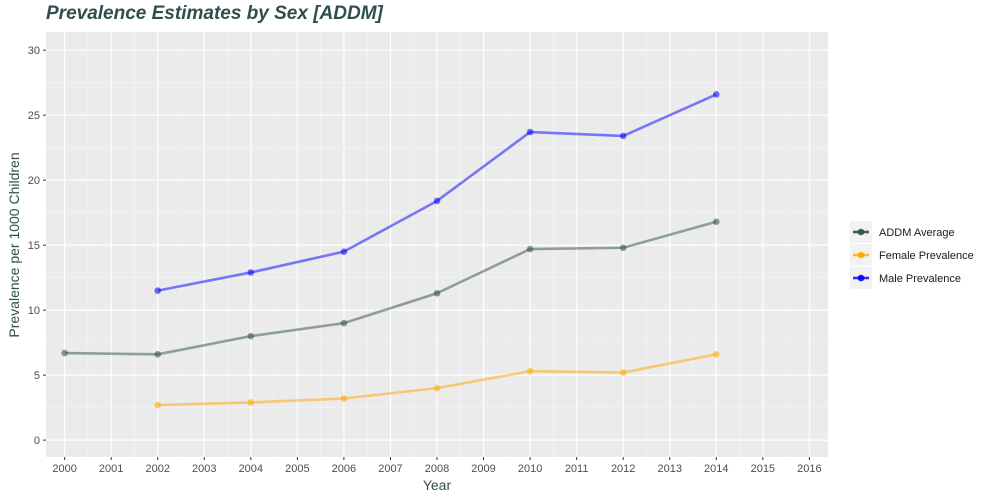 This screenshot has width=1000, height=500. I want to click on y-tick-label: 30, so click(34, 51).